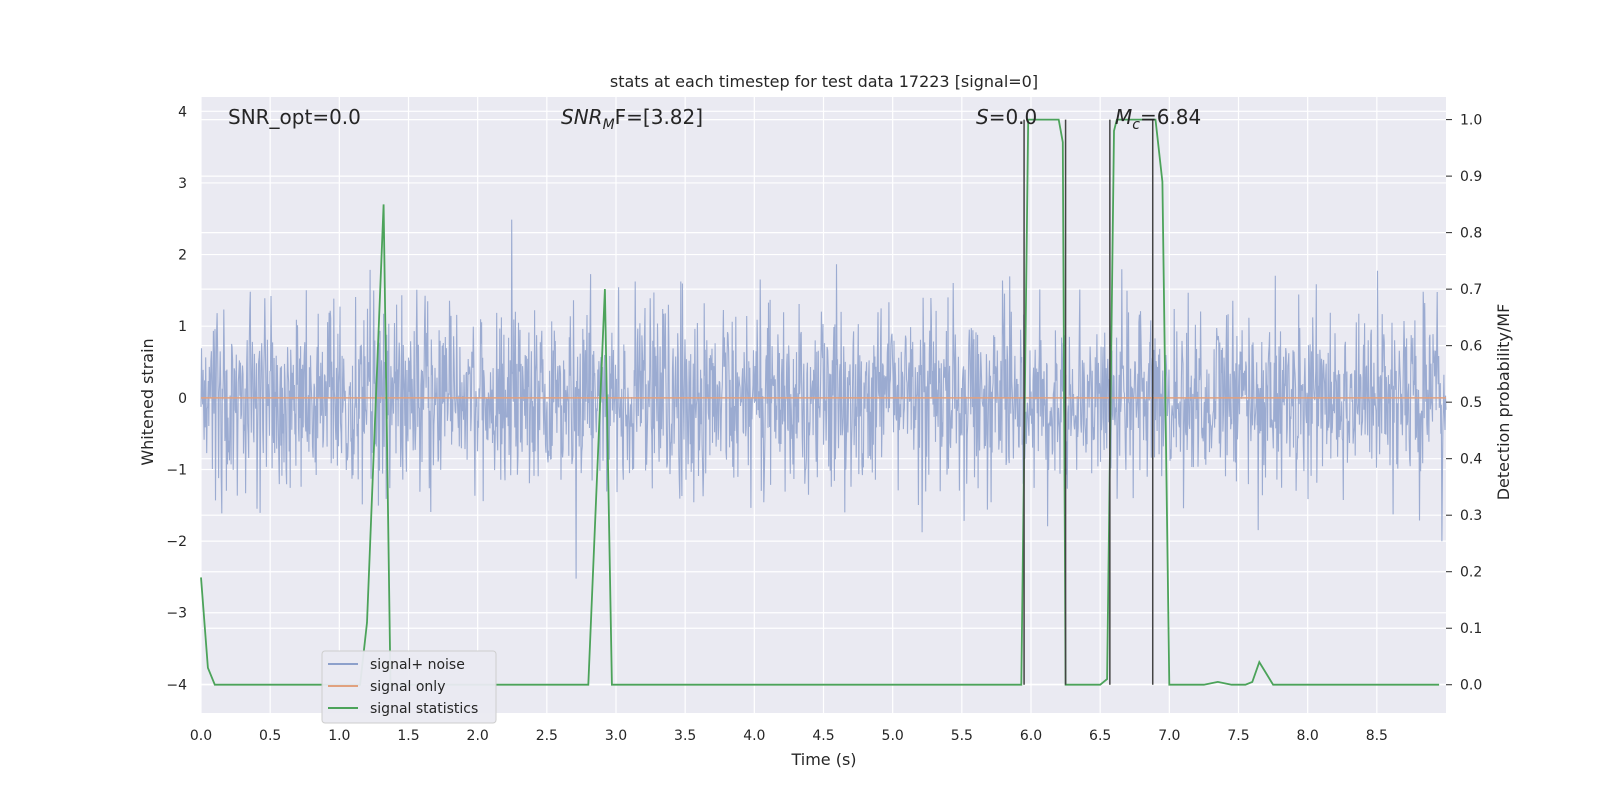  What do you see at coordinates (270, 736) in the screenshot?
I see `x-tick-label: 0.5` at bounding box center [270, 736].